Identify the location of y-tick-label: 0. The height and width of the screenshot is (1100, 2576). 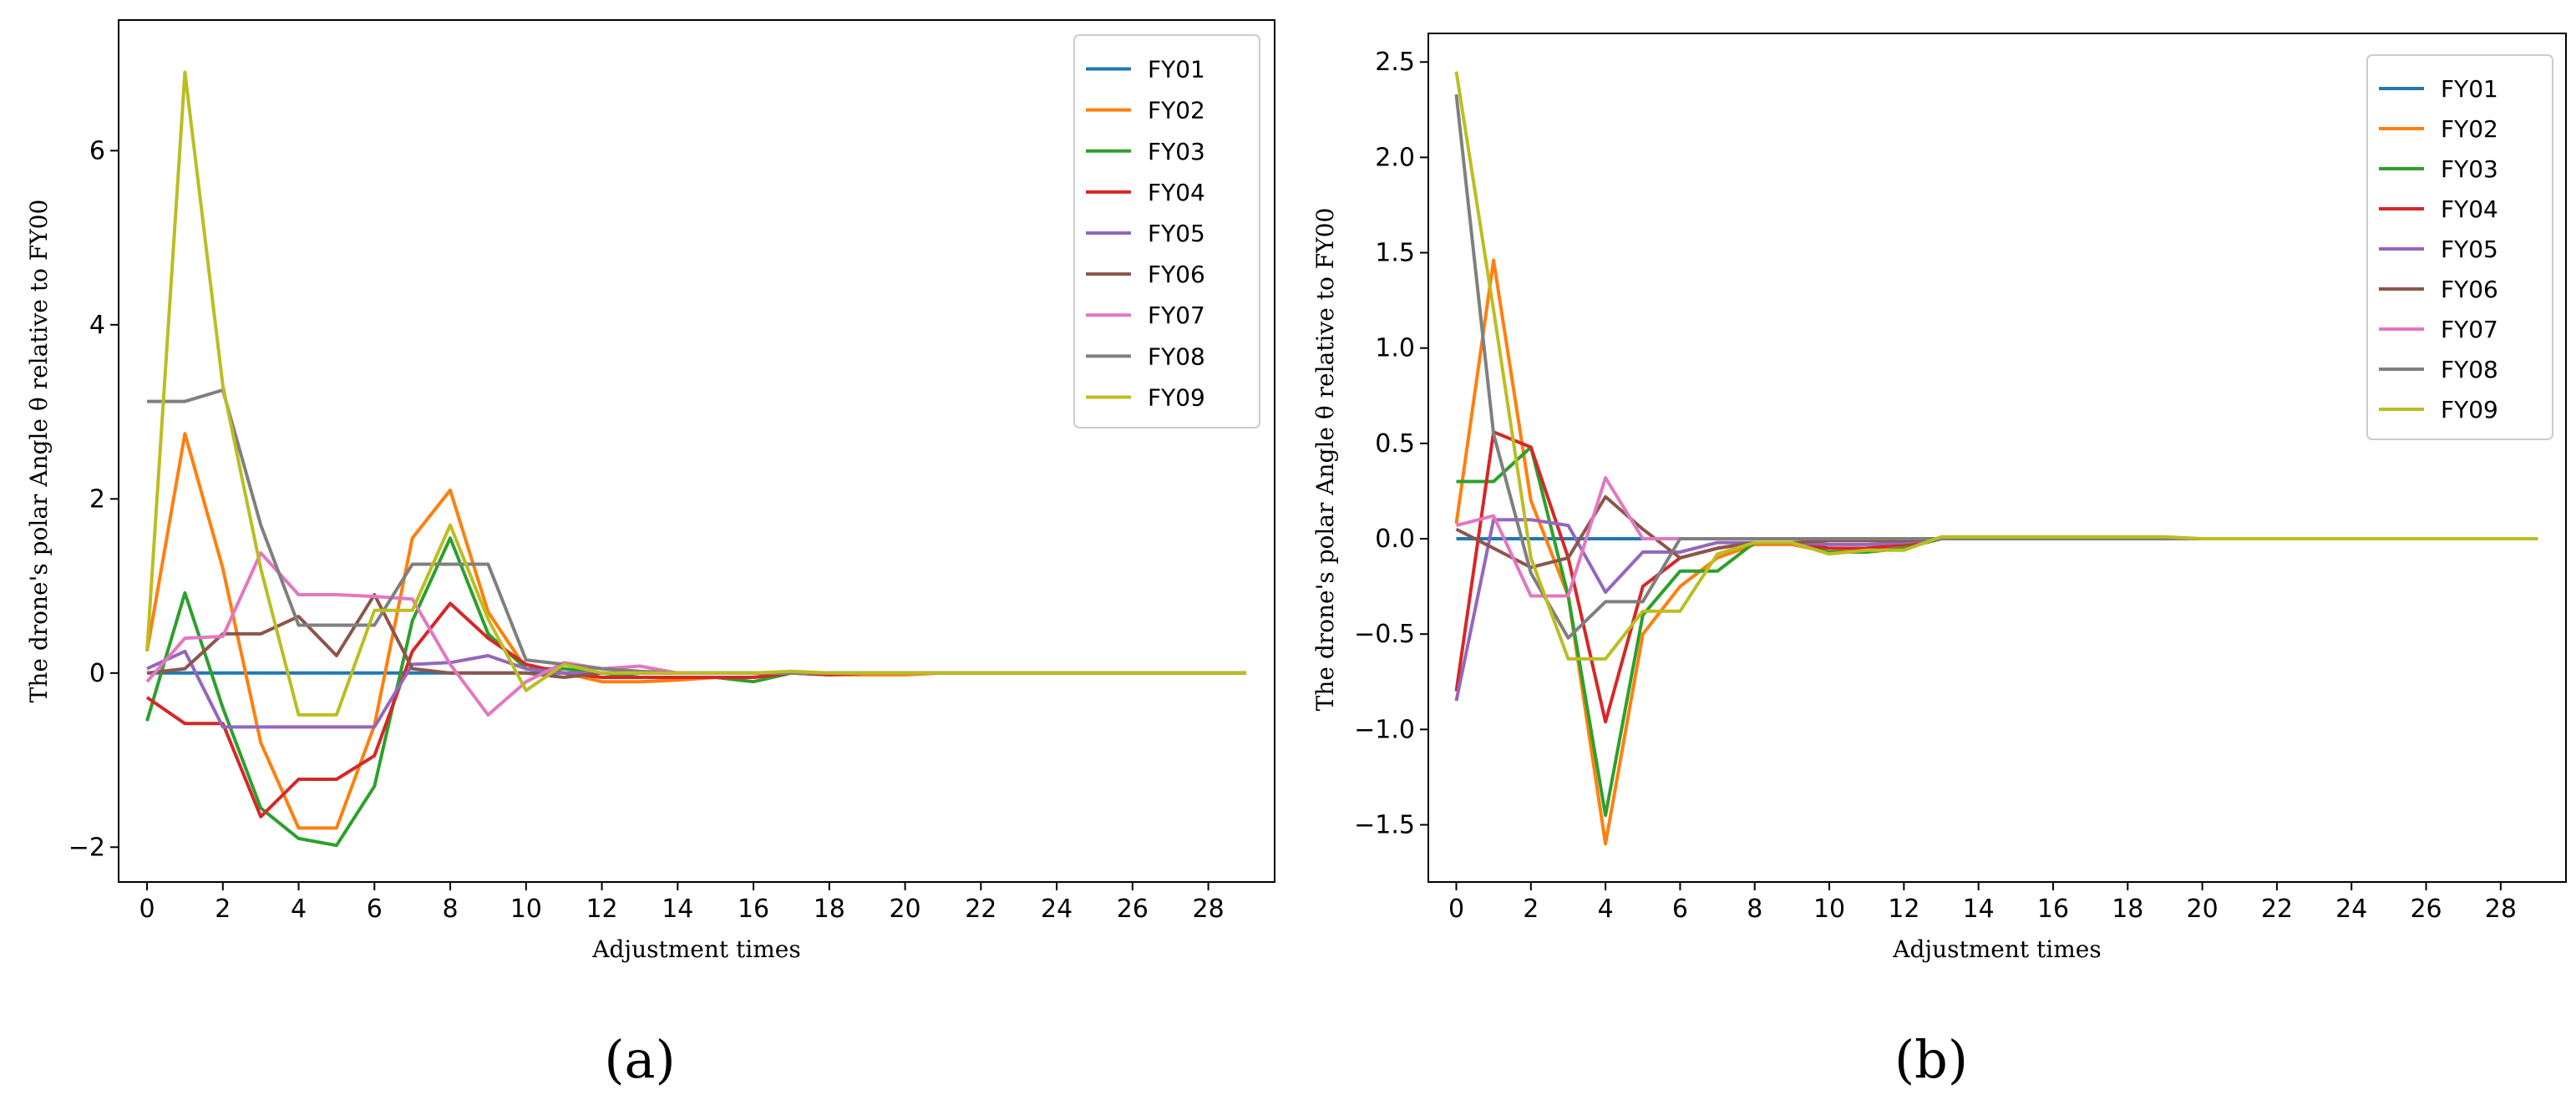
(97, 673).